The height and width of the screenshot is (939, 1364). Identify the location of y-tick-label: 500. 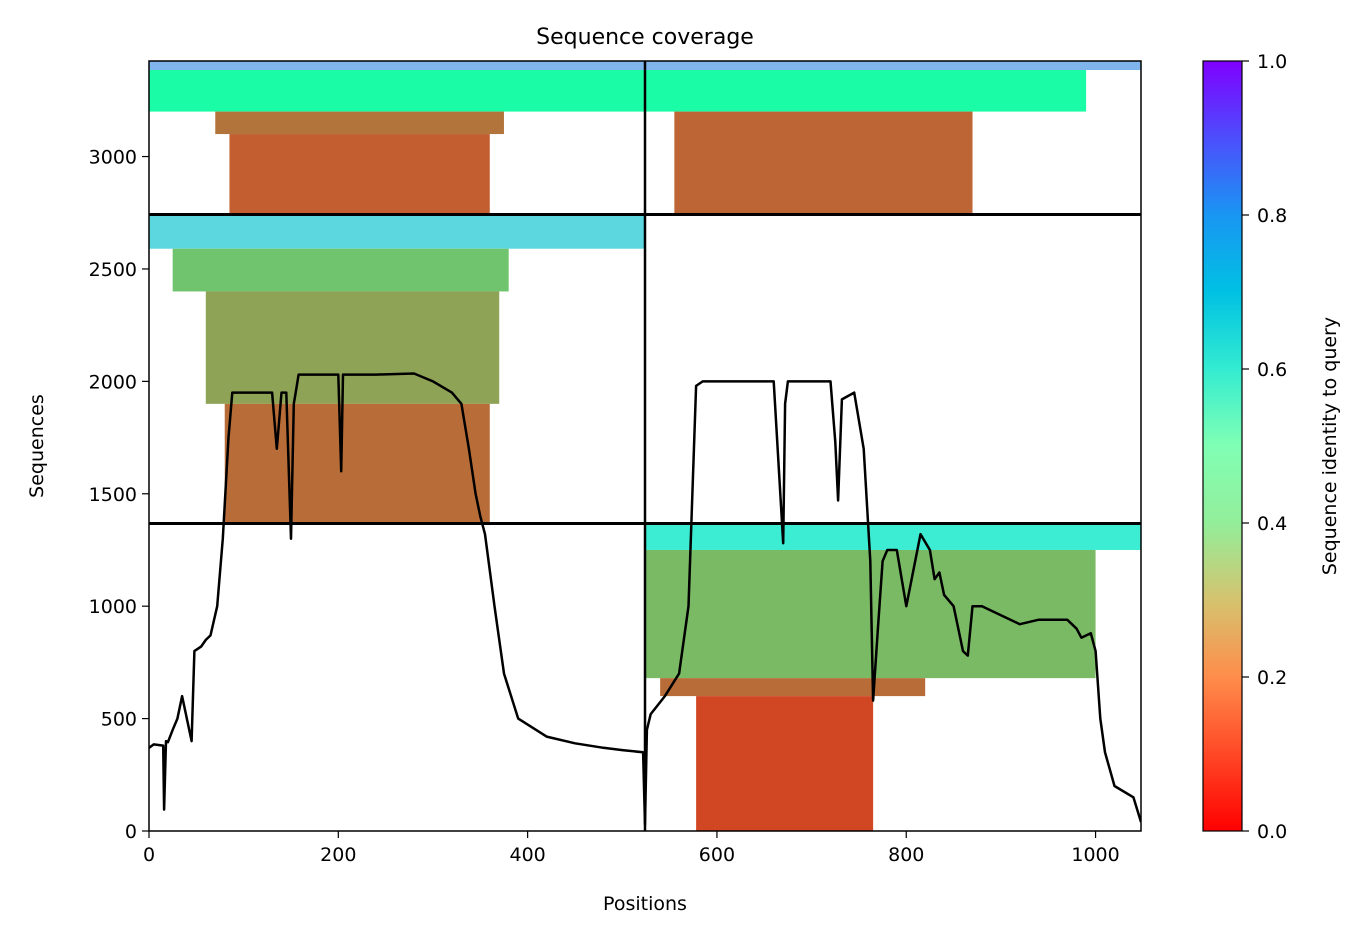
(119, 720).